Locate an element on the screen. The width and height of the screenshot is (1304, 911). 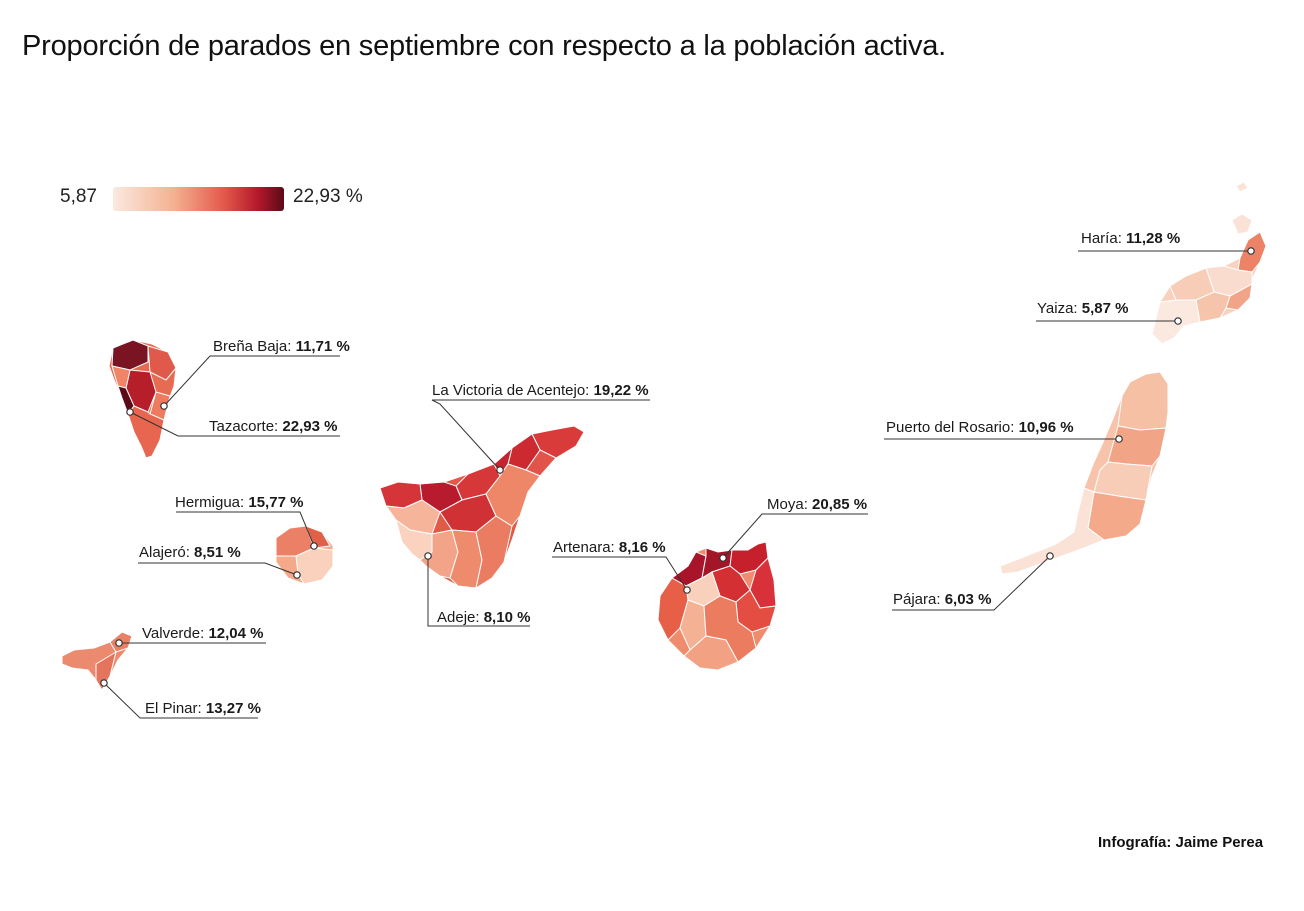
municipality-alajero is located at coordinates (314, 566).